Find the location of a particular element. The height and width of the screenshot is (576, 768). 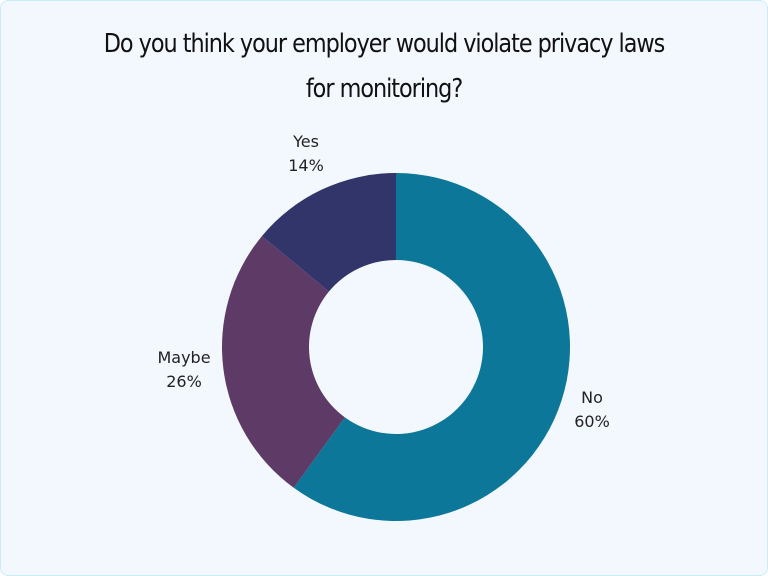

label-maybe-value: 26% is located at coordinates (184, 381).